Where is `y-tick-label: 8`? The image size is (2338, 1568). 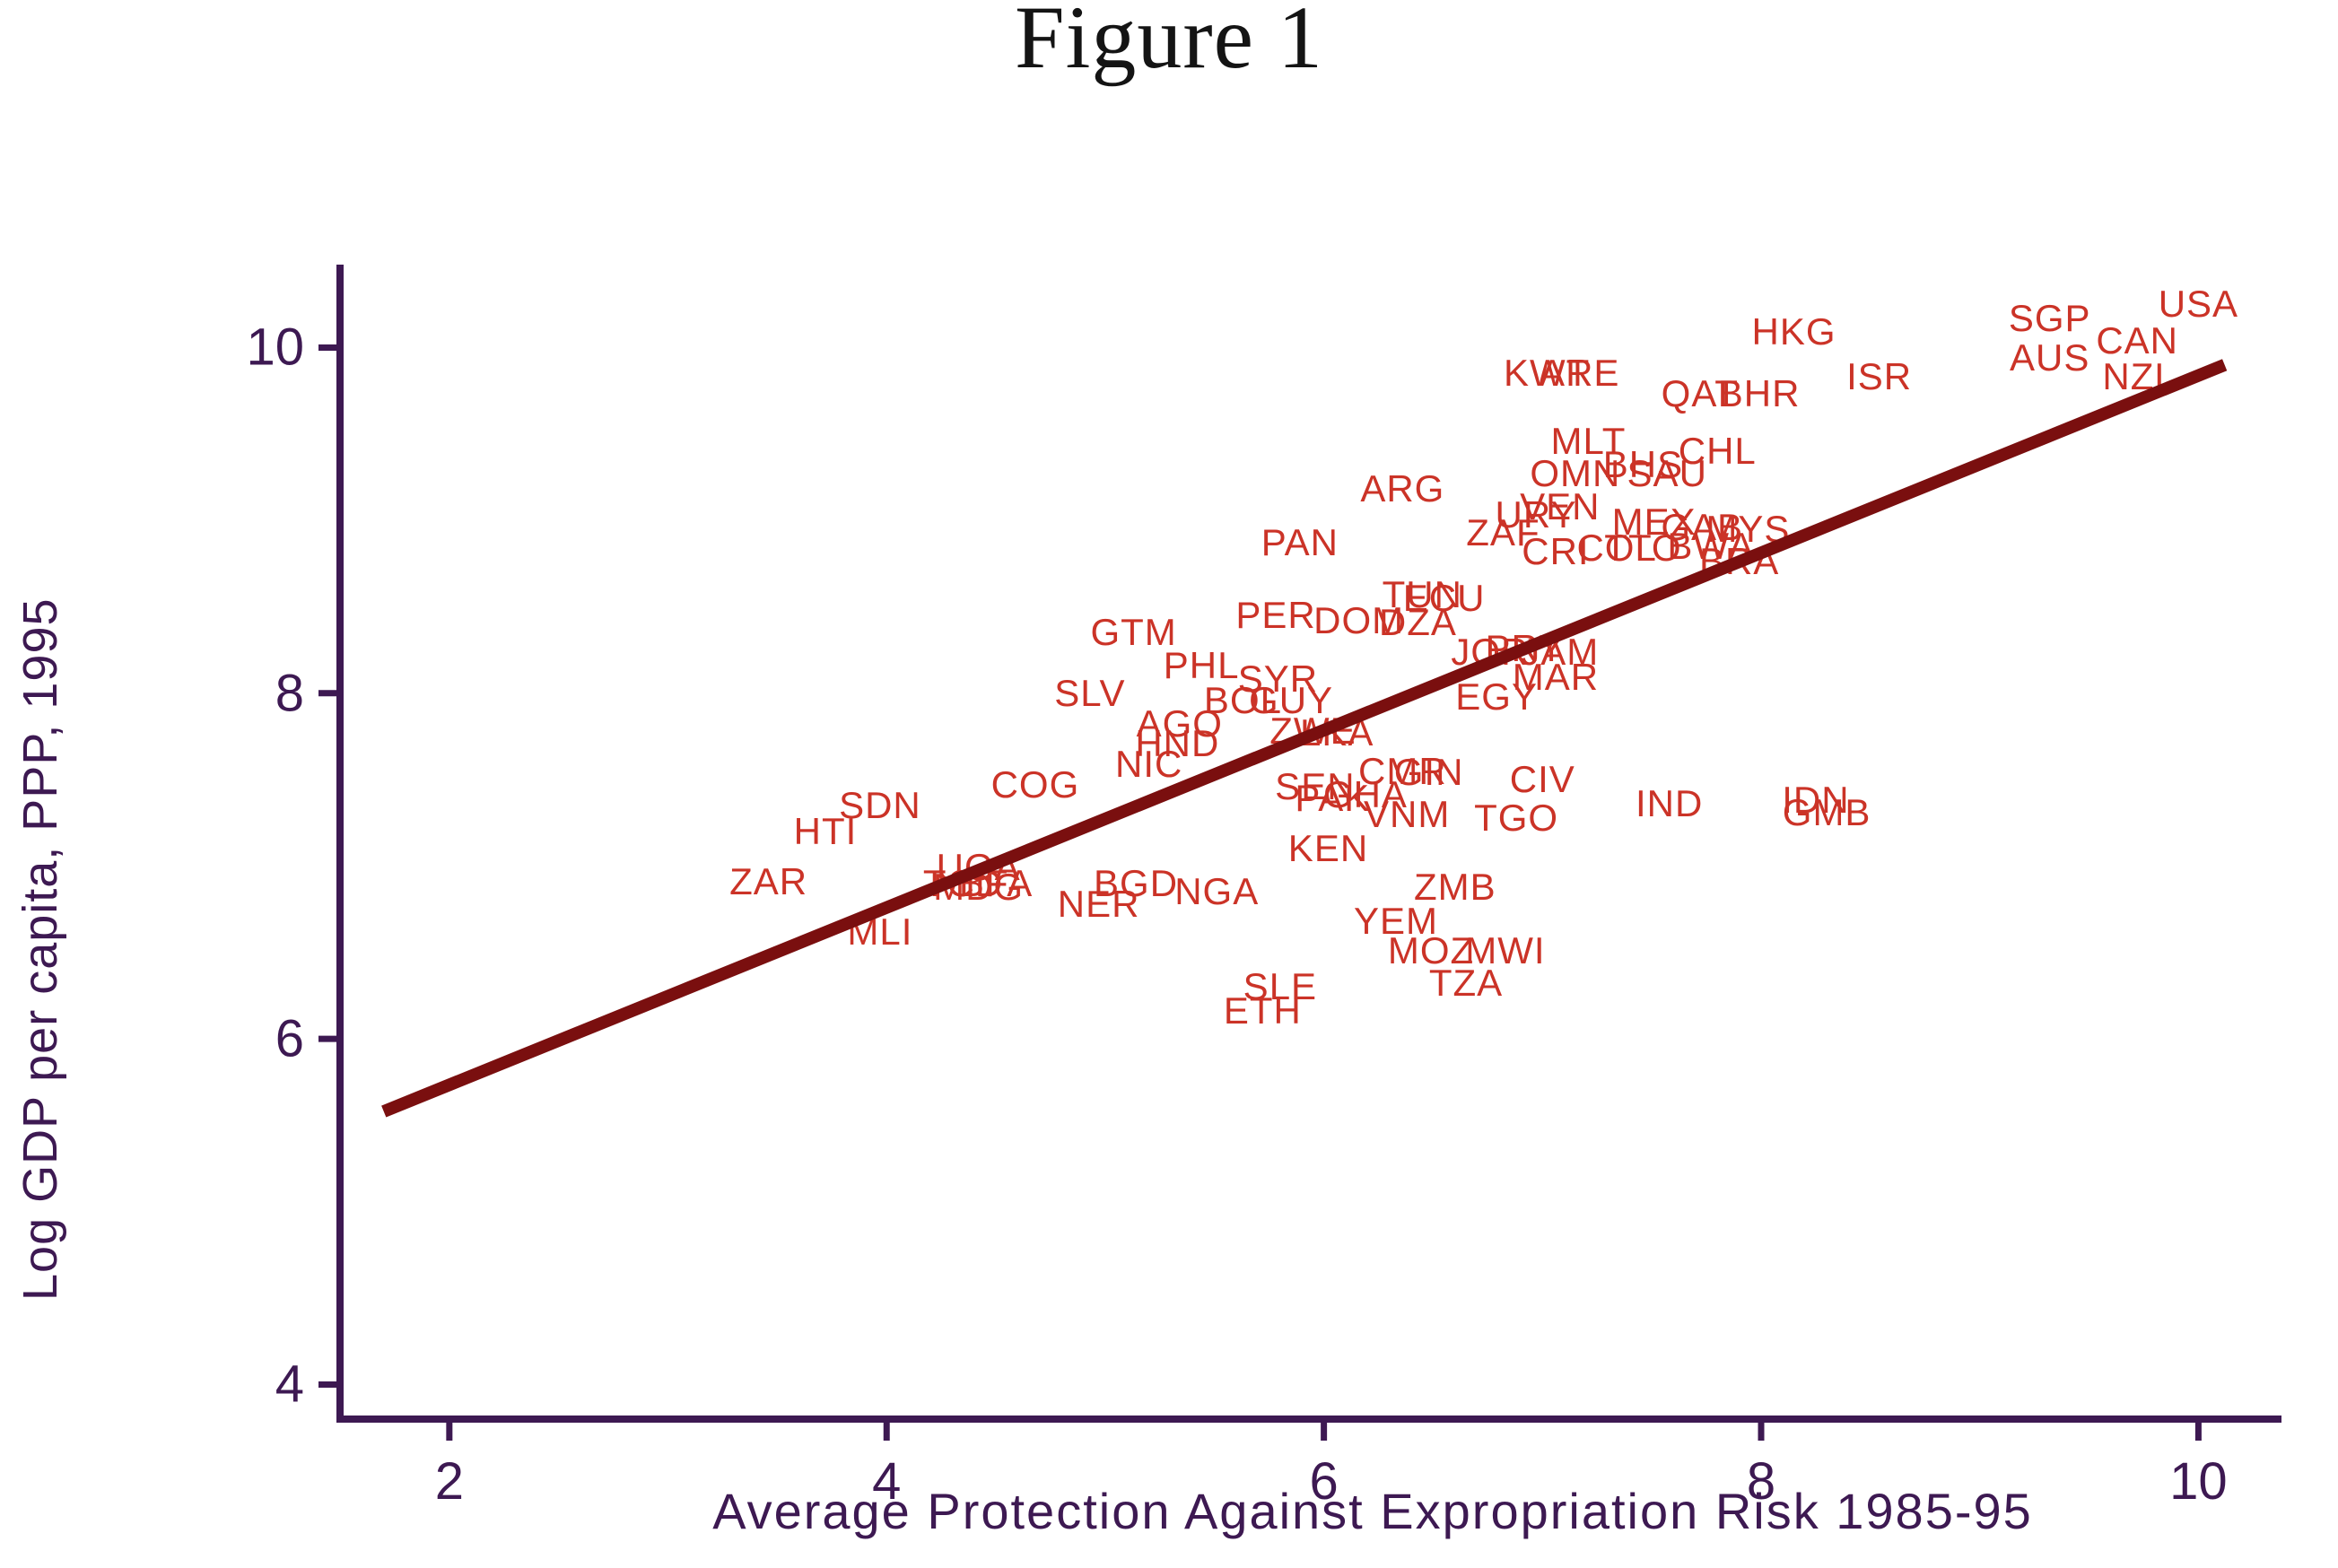
y-tick-label: 8 is located at coordinates (289, 694).